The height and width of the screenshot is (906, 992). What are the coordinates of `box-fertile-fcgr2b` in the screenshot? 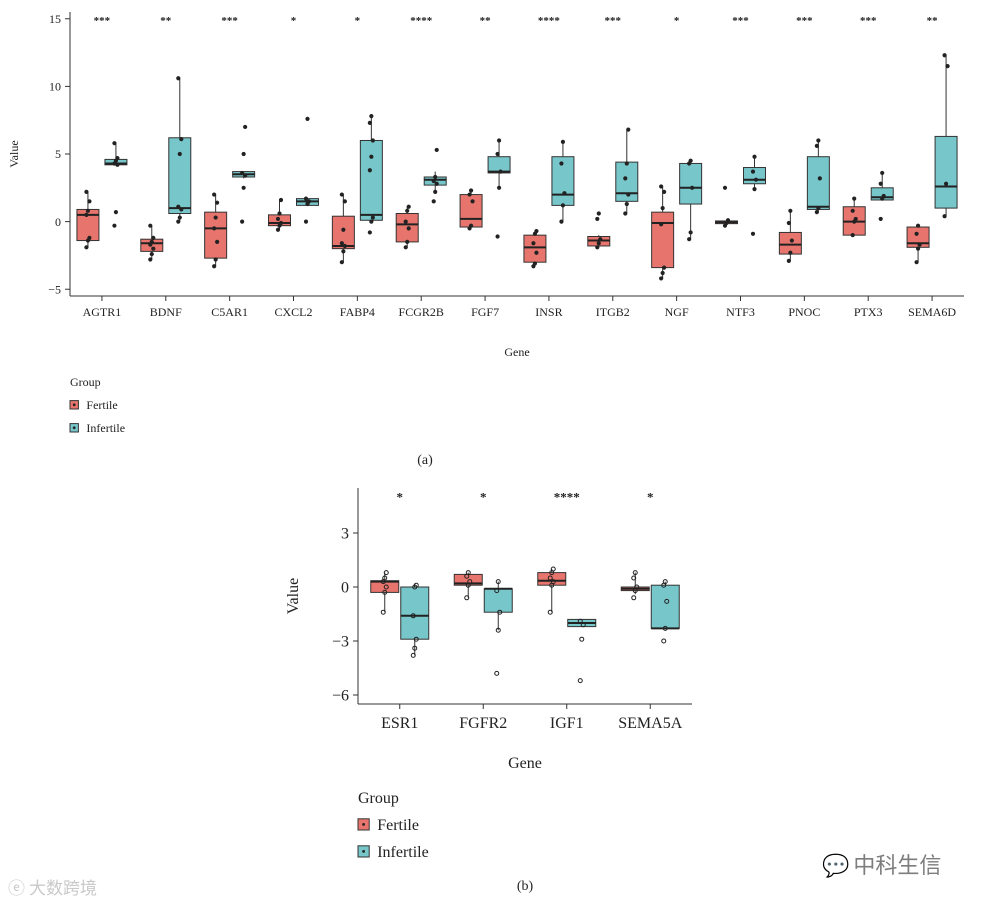 It's located at (407, 227).